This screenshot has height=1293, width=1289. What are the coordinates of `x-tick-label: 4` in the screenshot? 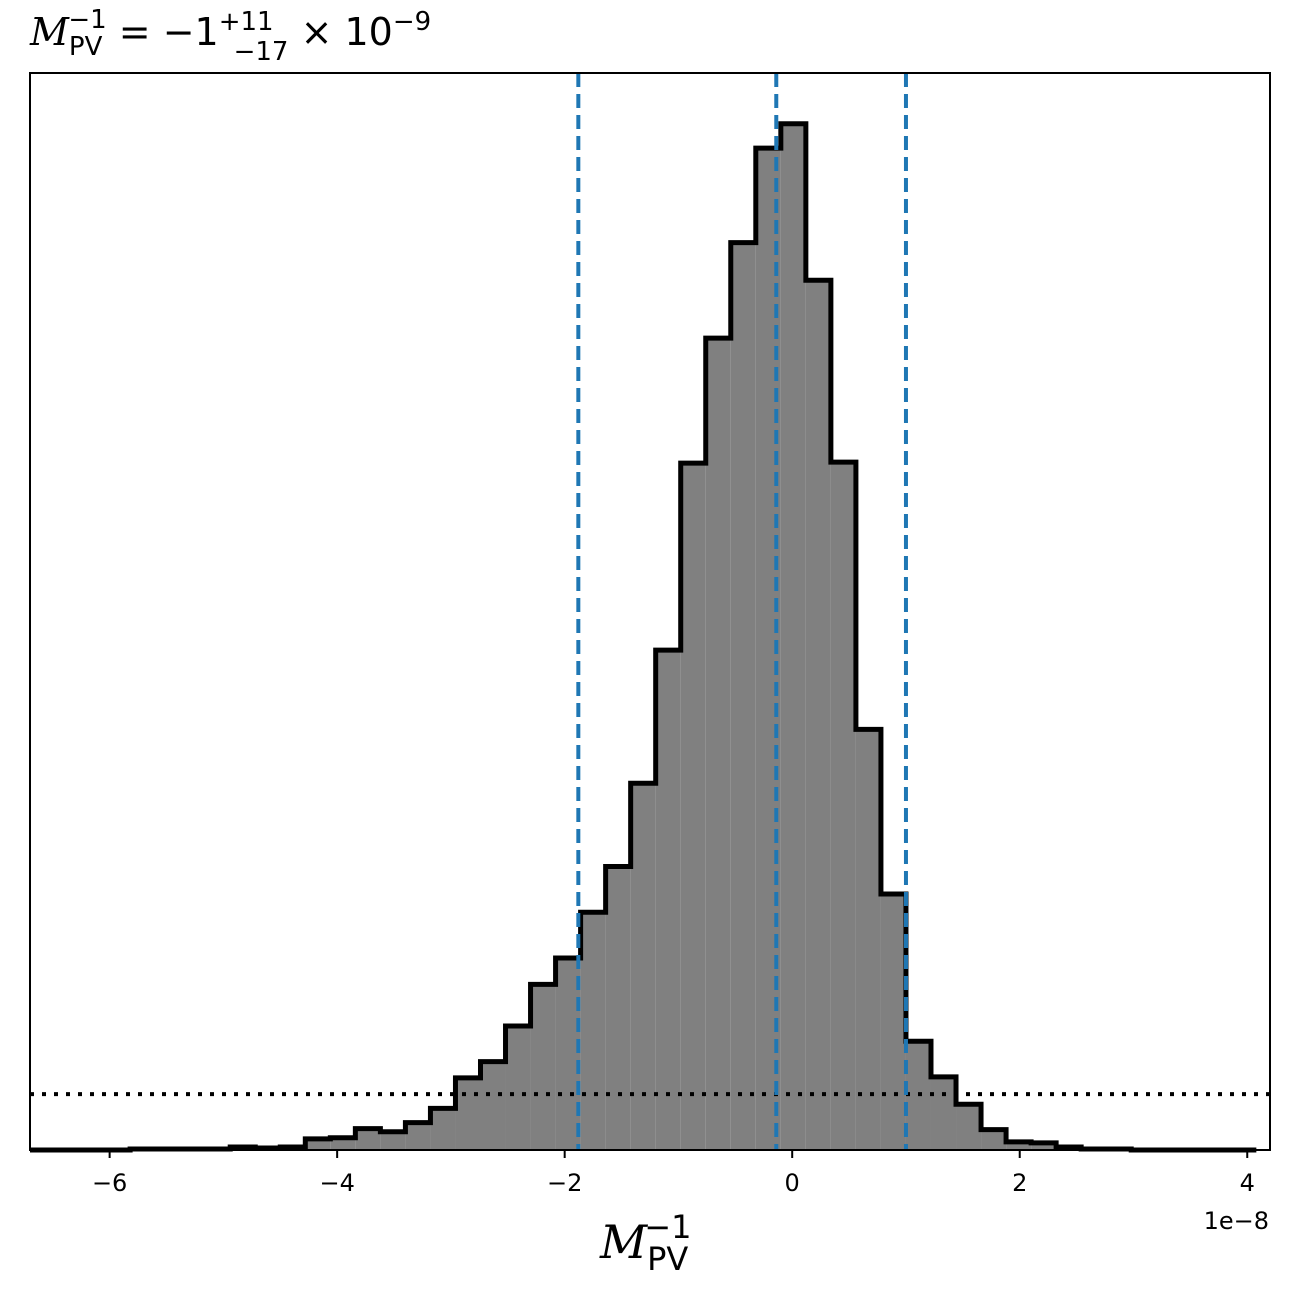 It's located at (1247, 1183).